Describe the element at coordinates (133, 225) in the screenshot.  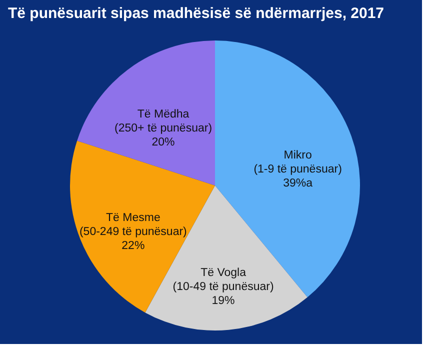
I see `slice-label: Të Mesme (50-249 të punësuar)` at that location.